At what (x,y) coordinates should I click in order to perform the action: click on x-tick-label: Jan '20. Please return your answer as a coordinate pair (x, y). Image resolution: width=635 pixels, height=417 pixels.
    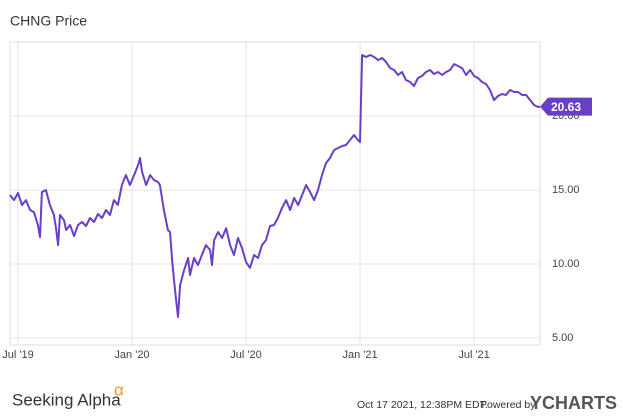
    Looking at the image, I should click on (131, 355).